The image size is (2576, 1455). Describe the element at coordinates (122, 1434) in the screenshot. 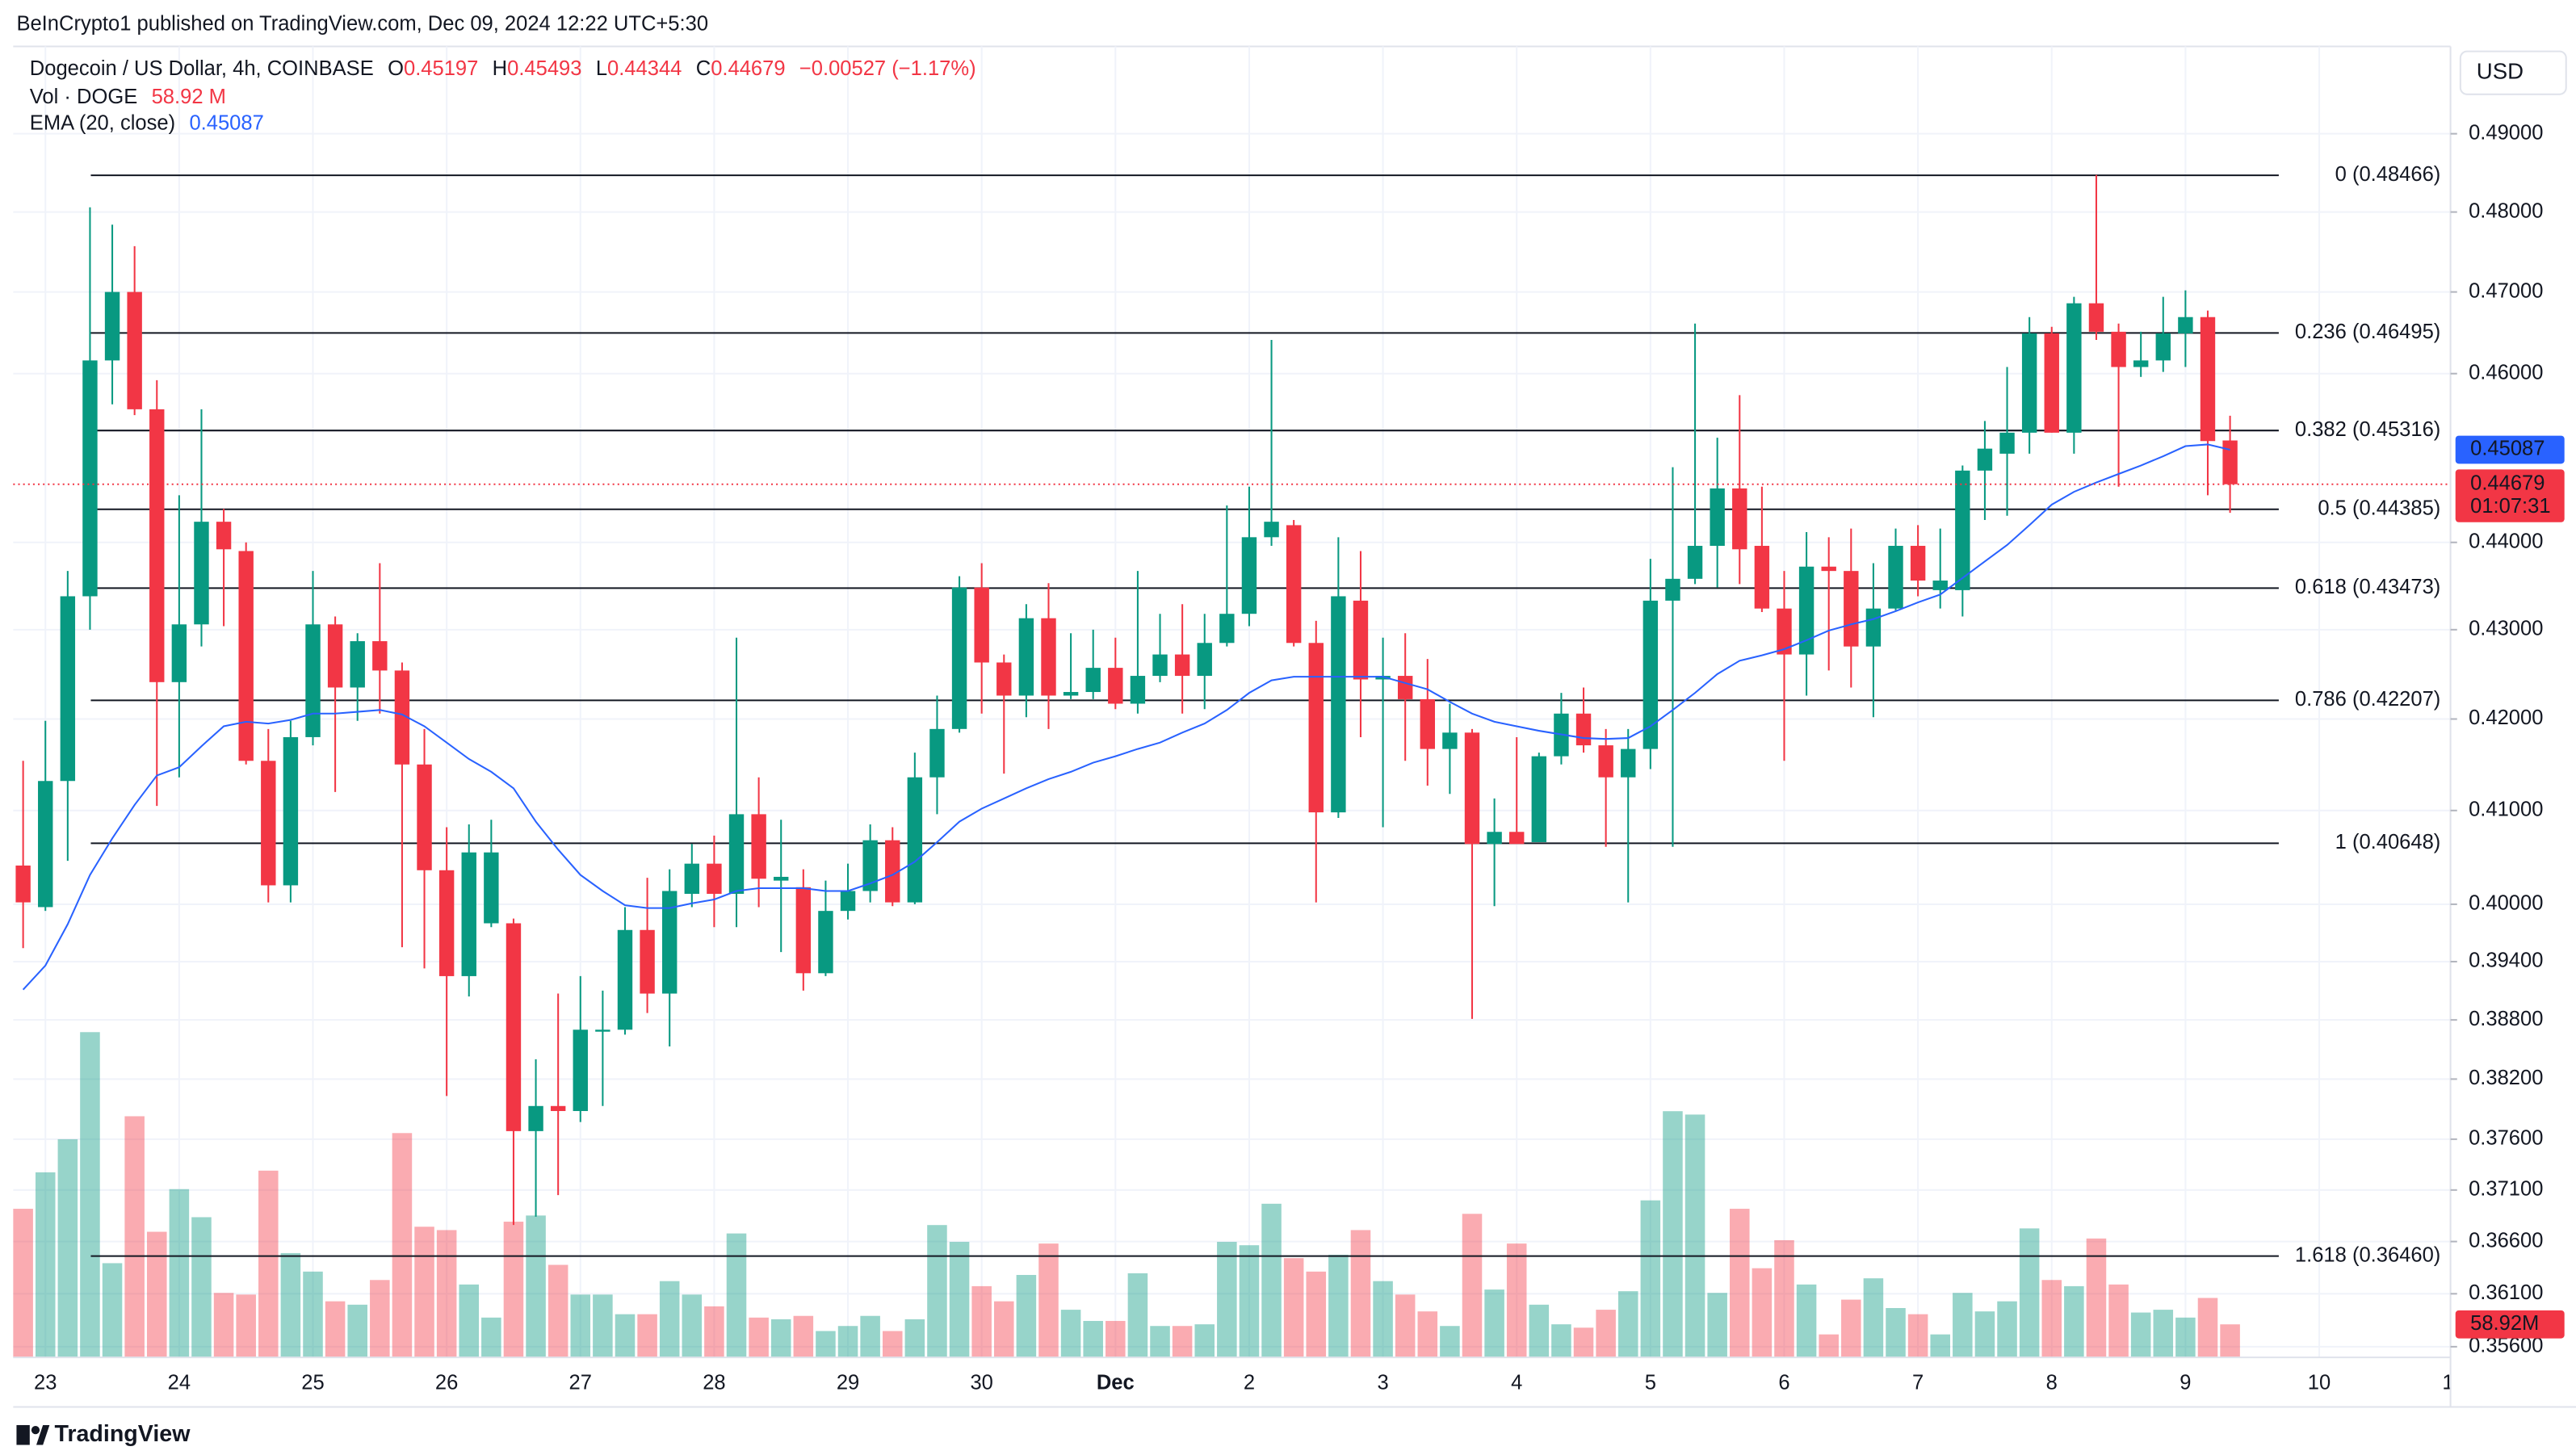

I see `footer-brand: TradingView` at that location.